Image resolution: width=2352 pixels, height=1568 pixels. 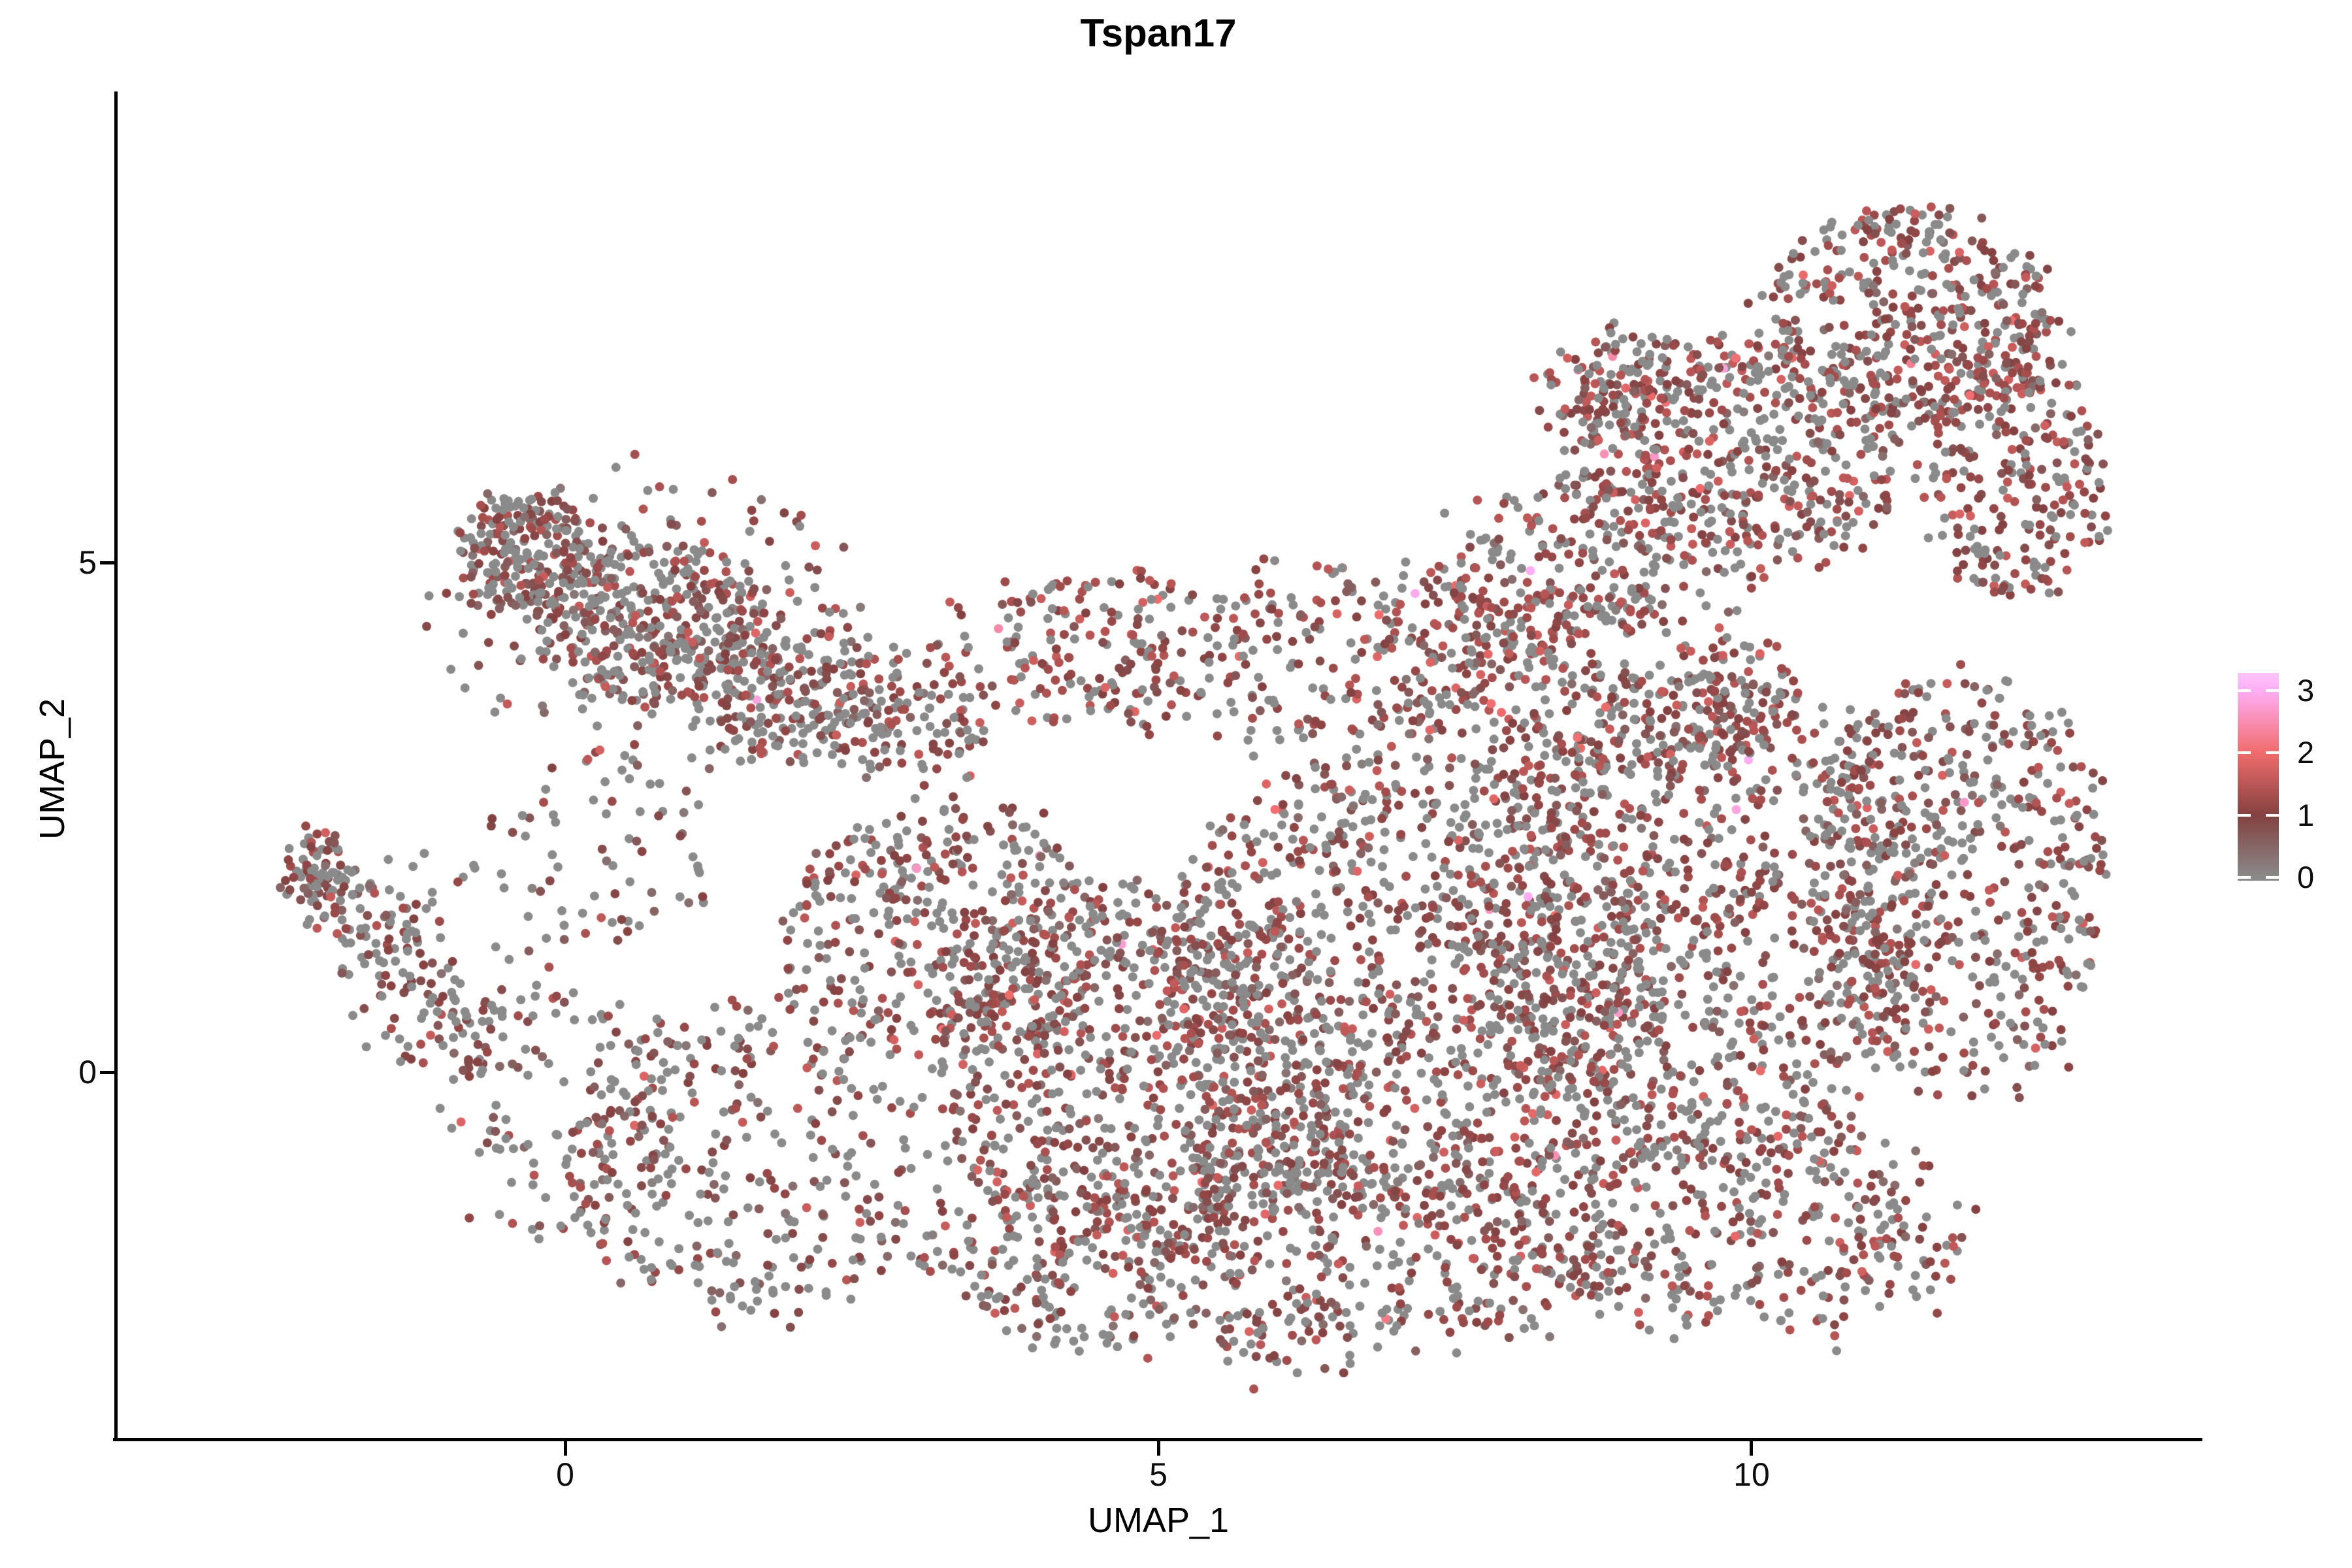 I want to click on x-axis-label: UMAP_1, so click(x=1158, y=1520).